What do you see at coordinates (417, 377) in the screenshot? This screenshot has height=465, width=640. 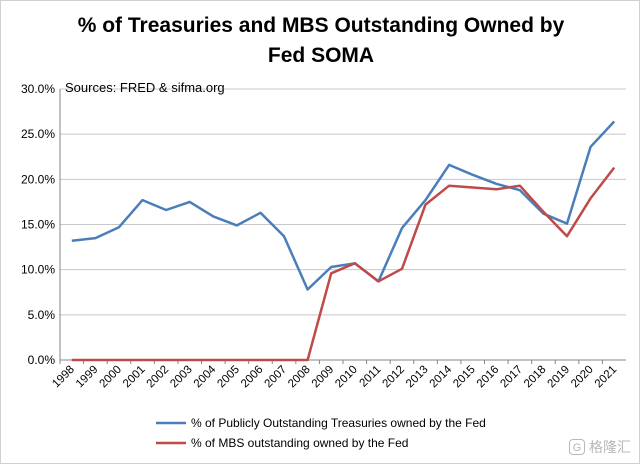 I see `x-tick-label: 2013` at bounding box center [417, 377].